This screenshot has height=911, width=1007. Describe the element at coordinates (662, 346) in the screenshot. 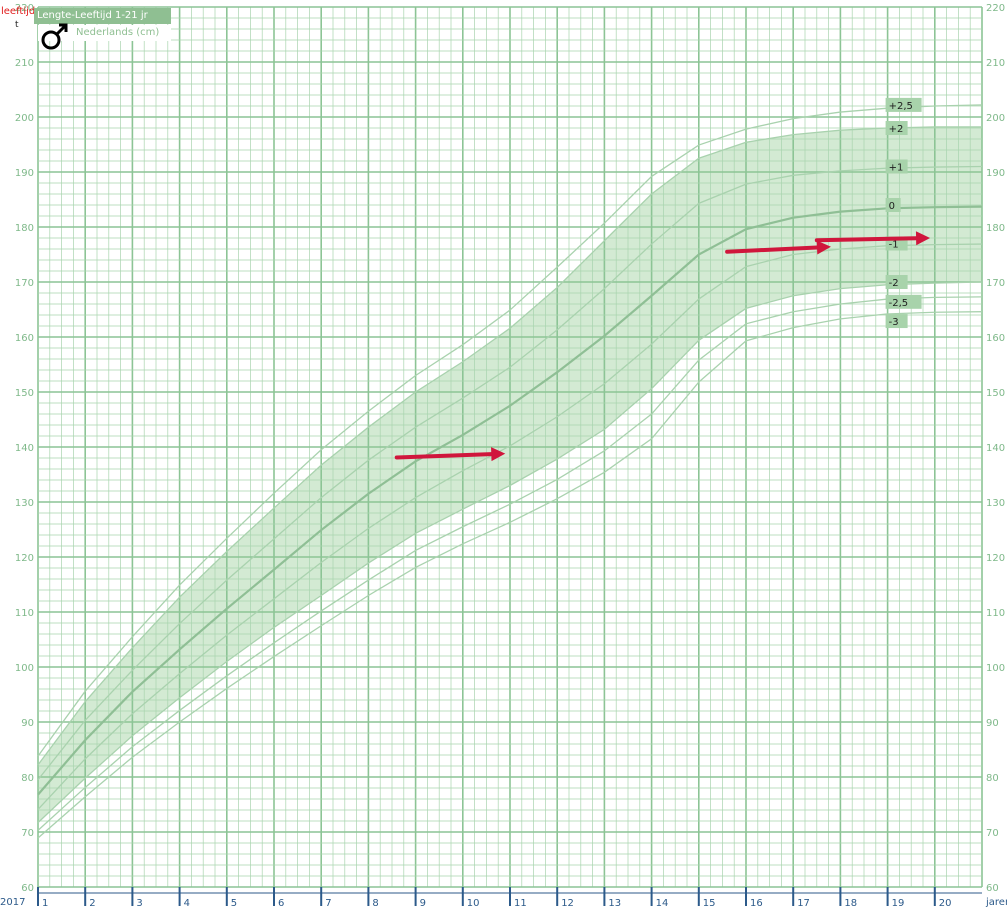

I see `annotation-arrows` at that location.